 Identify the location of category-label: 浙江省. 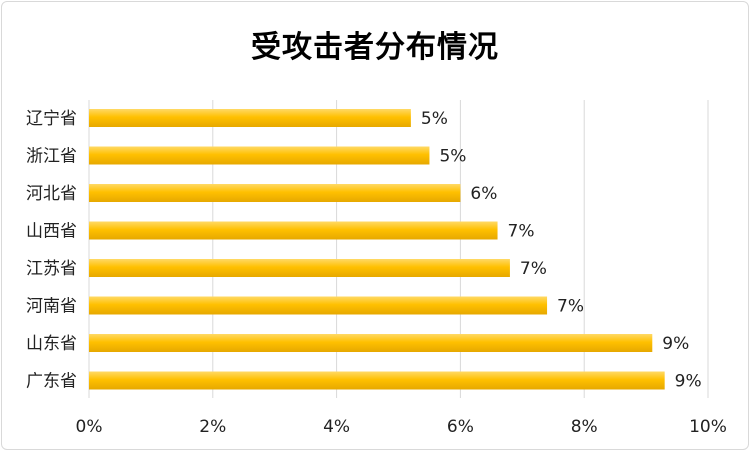
(51, 157).